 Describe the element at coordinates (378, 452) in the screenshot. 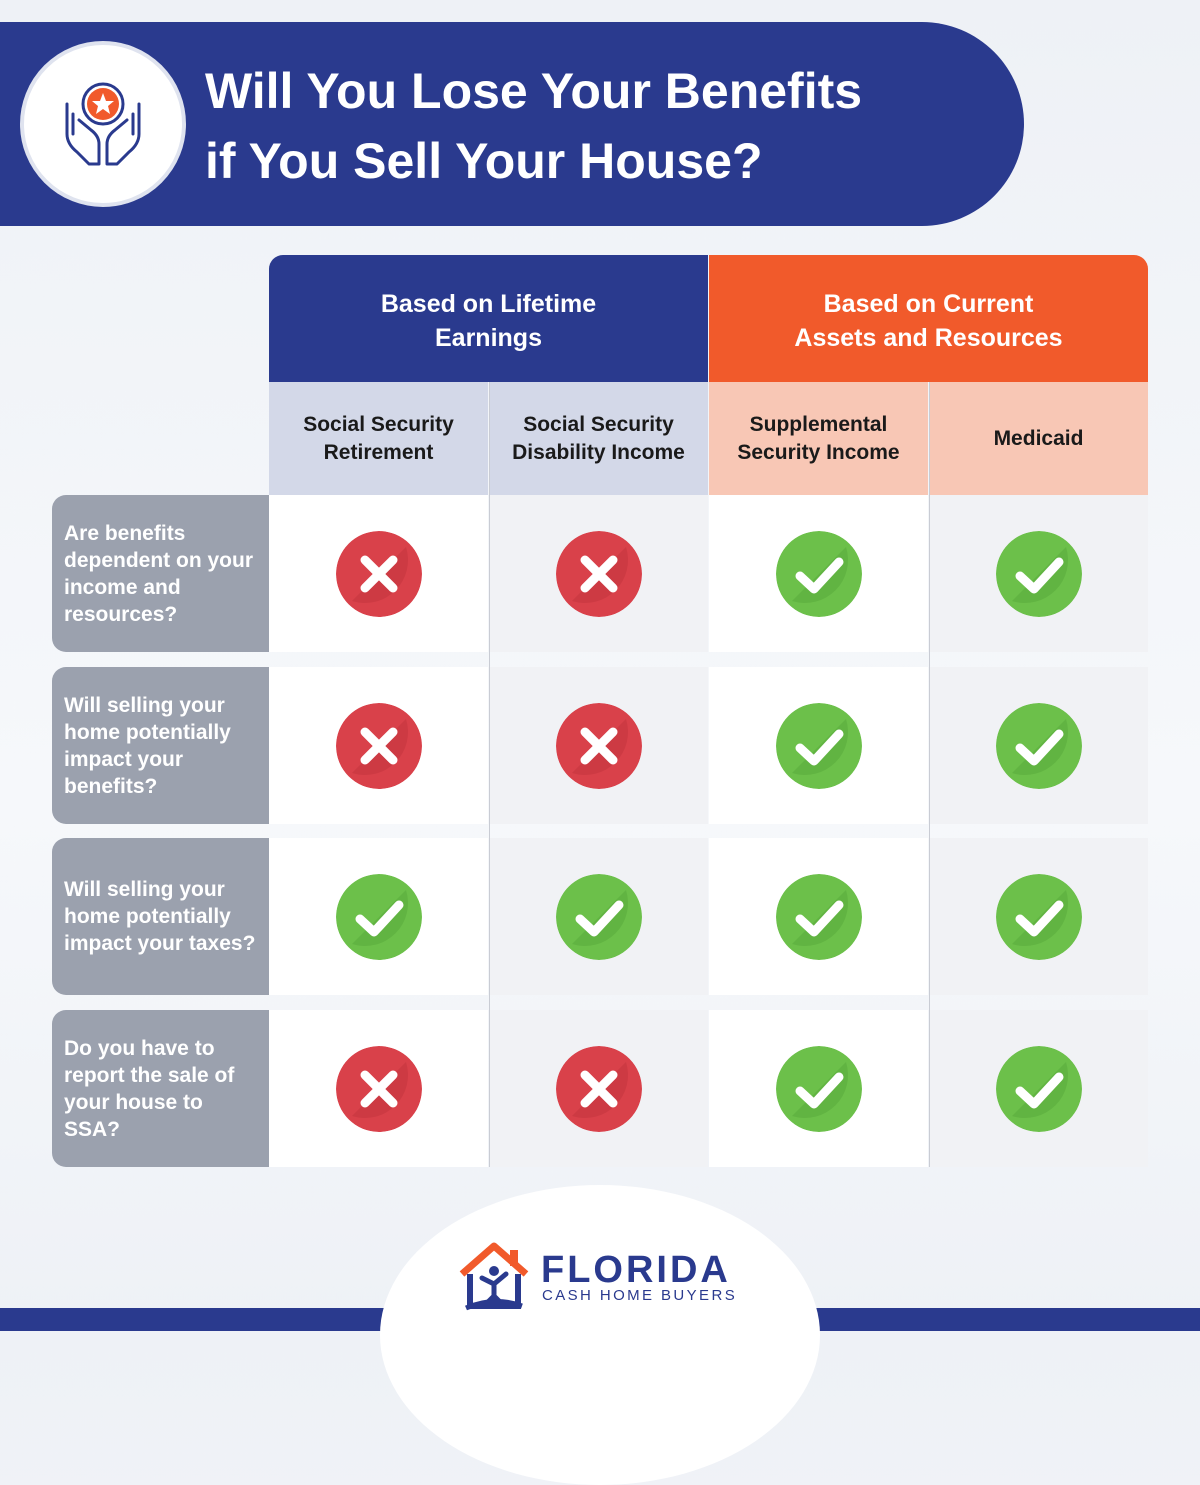

I see `column-label-line-2: Retirement` at that location.